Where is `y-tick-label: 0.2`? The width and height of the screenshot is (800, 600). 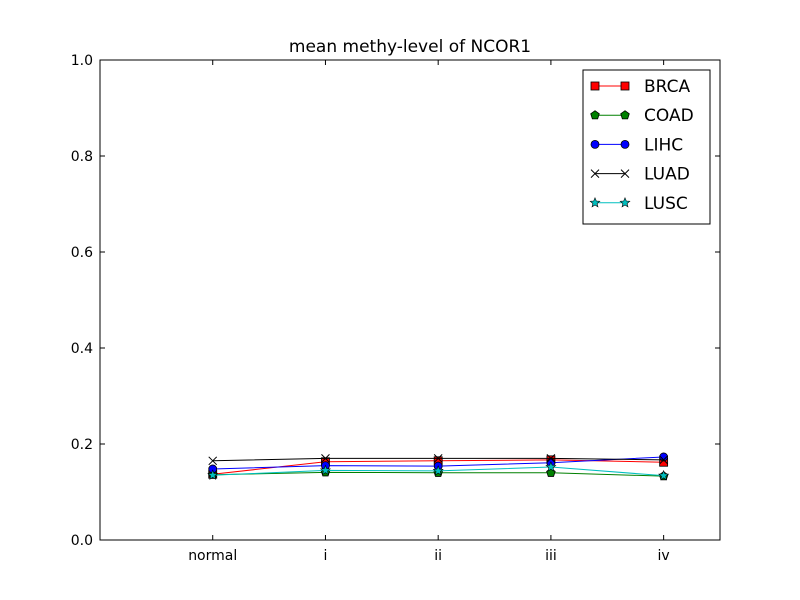
y-tick-label: 0.2 is located at coordinates (82, 445).